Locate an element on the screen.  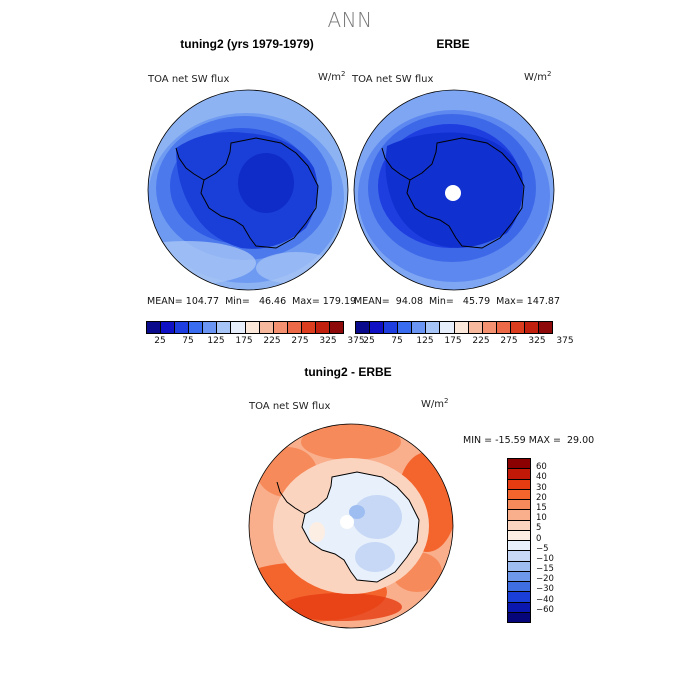
diff-minmax: MIN = -15.59 MAX = 29.00 is located at coordinates (529, 440).